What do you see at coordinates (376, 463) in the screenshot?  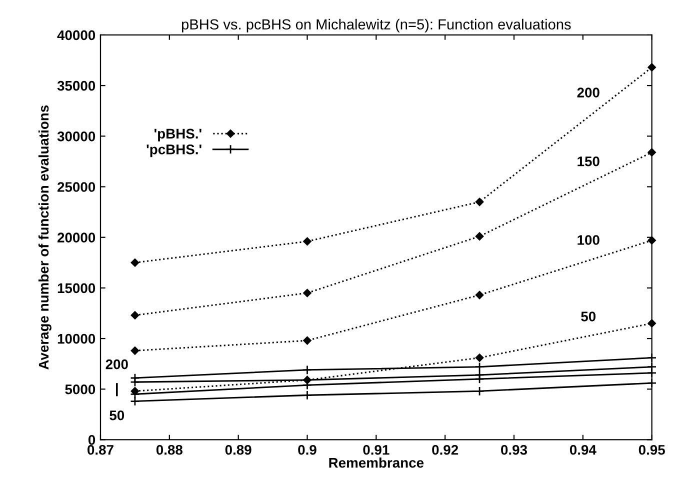 I see `x-axis-title: Remembrance` at bounding box center [376, 463].